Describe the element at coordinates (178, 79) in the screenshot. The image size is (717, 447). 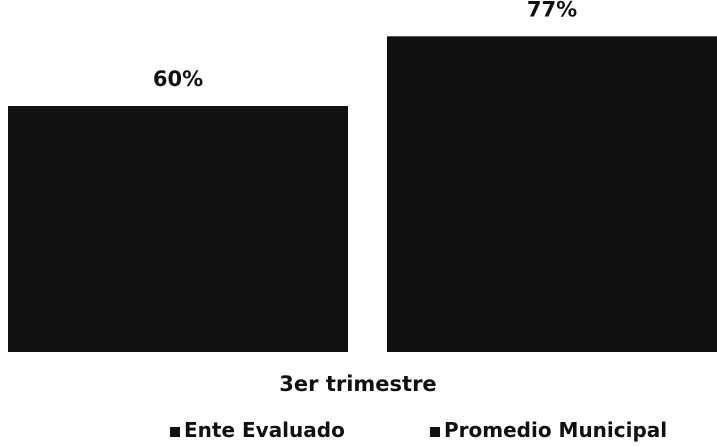
I see `data-label-ente-evaluado: 60%` at that location.